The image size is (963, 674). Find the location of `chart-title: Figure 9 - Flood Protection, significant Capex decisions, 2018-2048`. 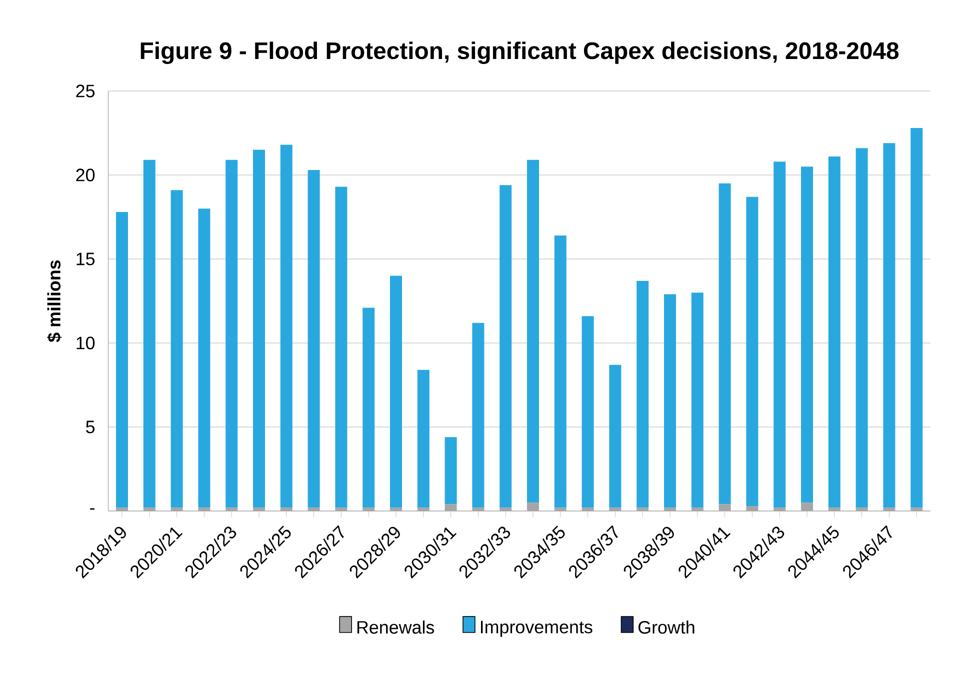

chart-title: Figure 9 - Flood Protection, significant Capex decisions, 2018-2048 is located at coordinates (519, 53).